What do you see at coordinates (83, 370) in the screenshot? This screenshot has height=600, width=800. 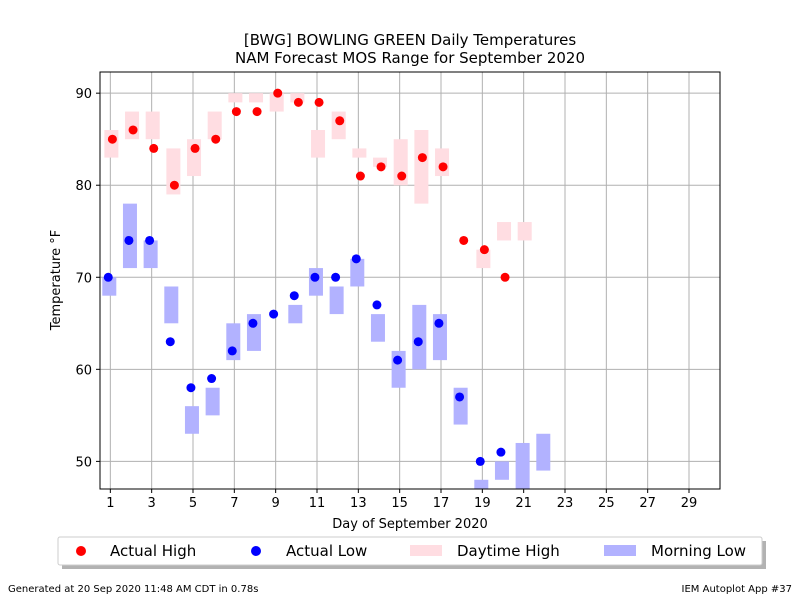 I see `y-tick-label: 60` at bounding box center [83, 370].